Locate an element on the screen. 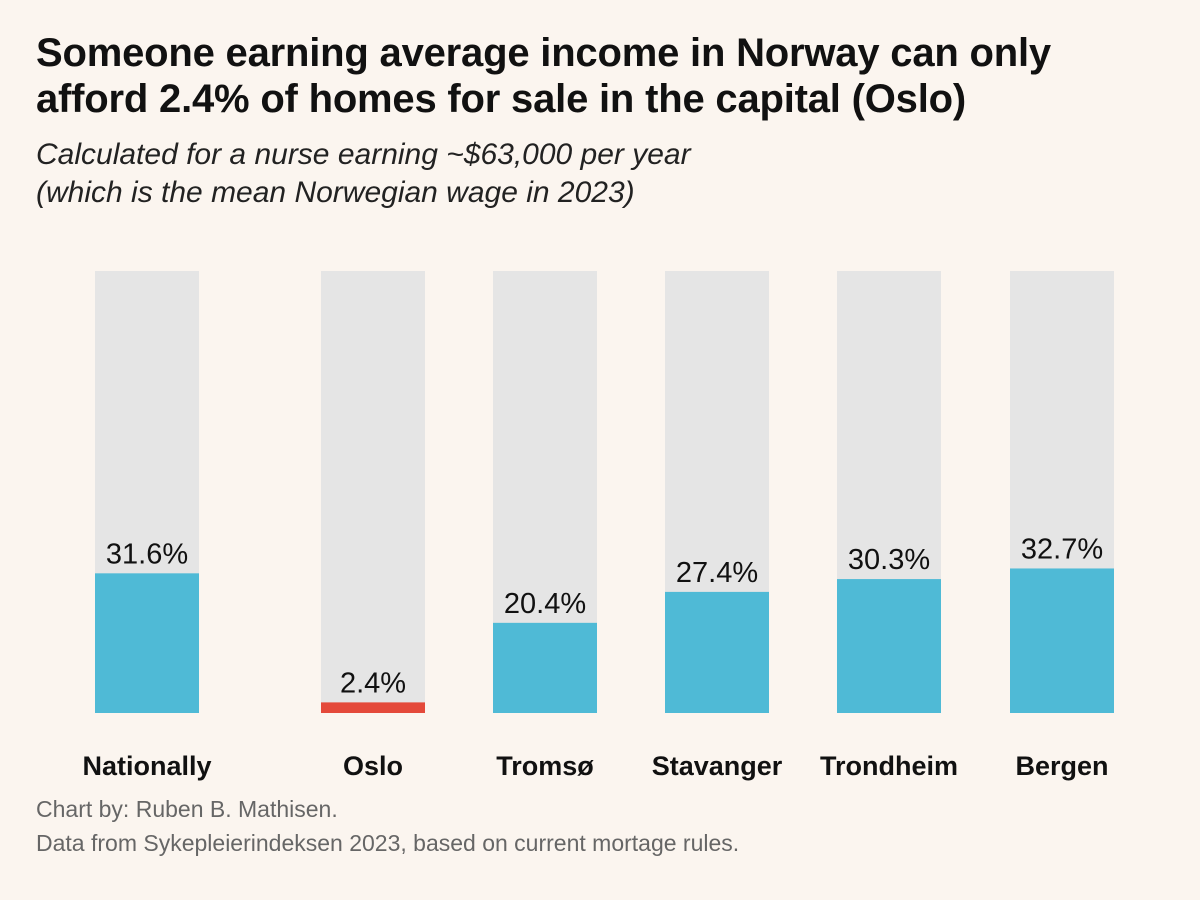 The image size is (1200, 900). bar-troms- is located at coordinates (545, 667).